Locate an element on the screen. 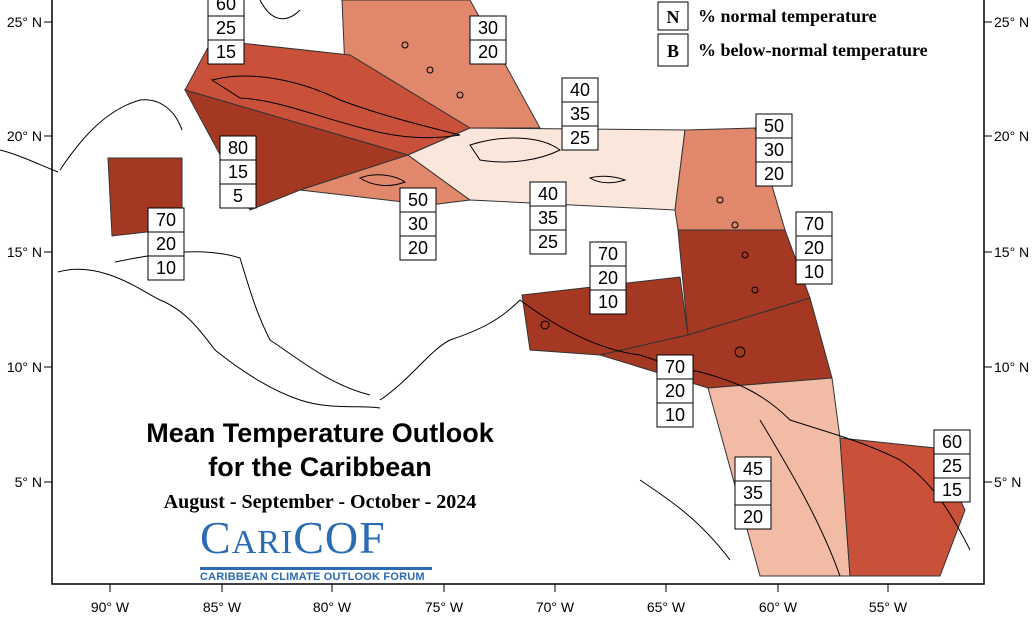 This screenshot has height=630, width=1036. prob-box-leeward: 50 30 20 is located at coordinates (774, 150).